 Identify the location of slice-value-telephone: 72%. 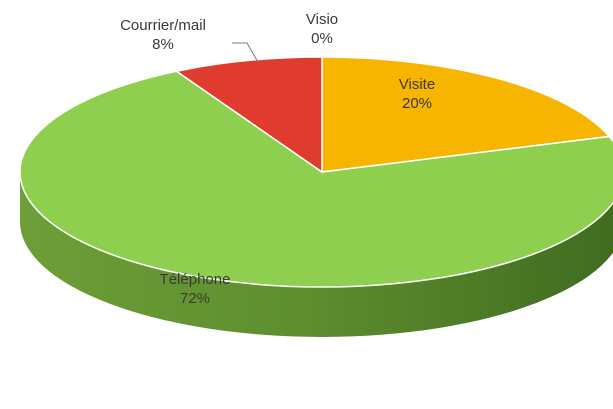
(195, 298).